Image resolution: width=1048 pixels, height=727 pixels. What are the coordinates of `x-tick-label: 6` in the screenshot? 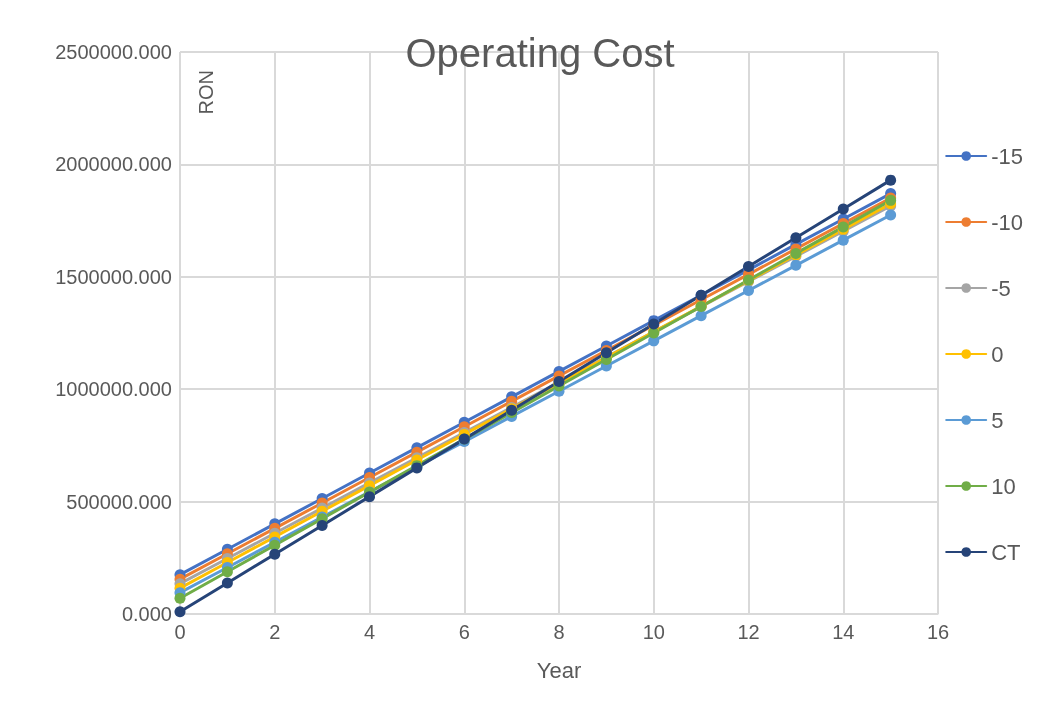 It's located at (464, 632).